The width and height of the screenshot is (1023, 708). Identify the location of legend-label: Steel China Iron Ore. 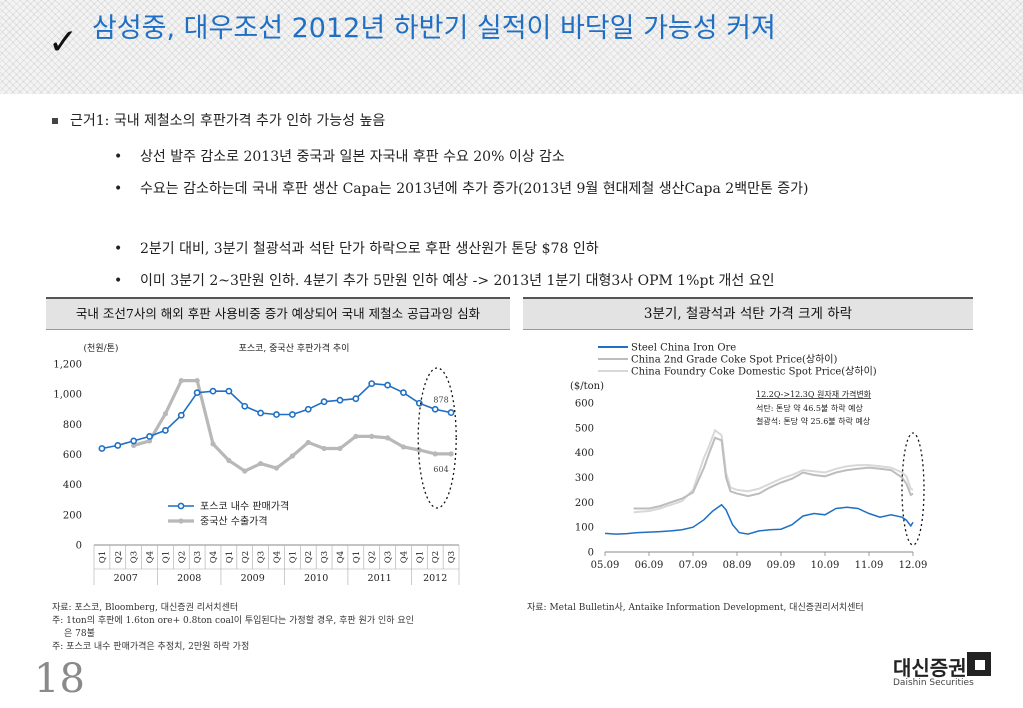
(683, 348).